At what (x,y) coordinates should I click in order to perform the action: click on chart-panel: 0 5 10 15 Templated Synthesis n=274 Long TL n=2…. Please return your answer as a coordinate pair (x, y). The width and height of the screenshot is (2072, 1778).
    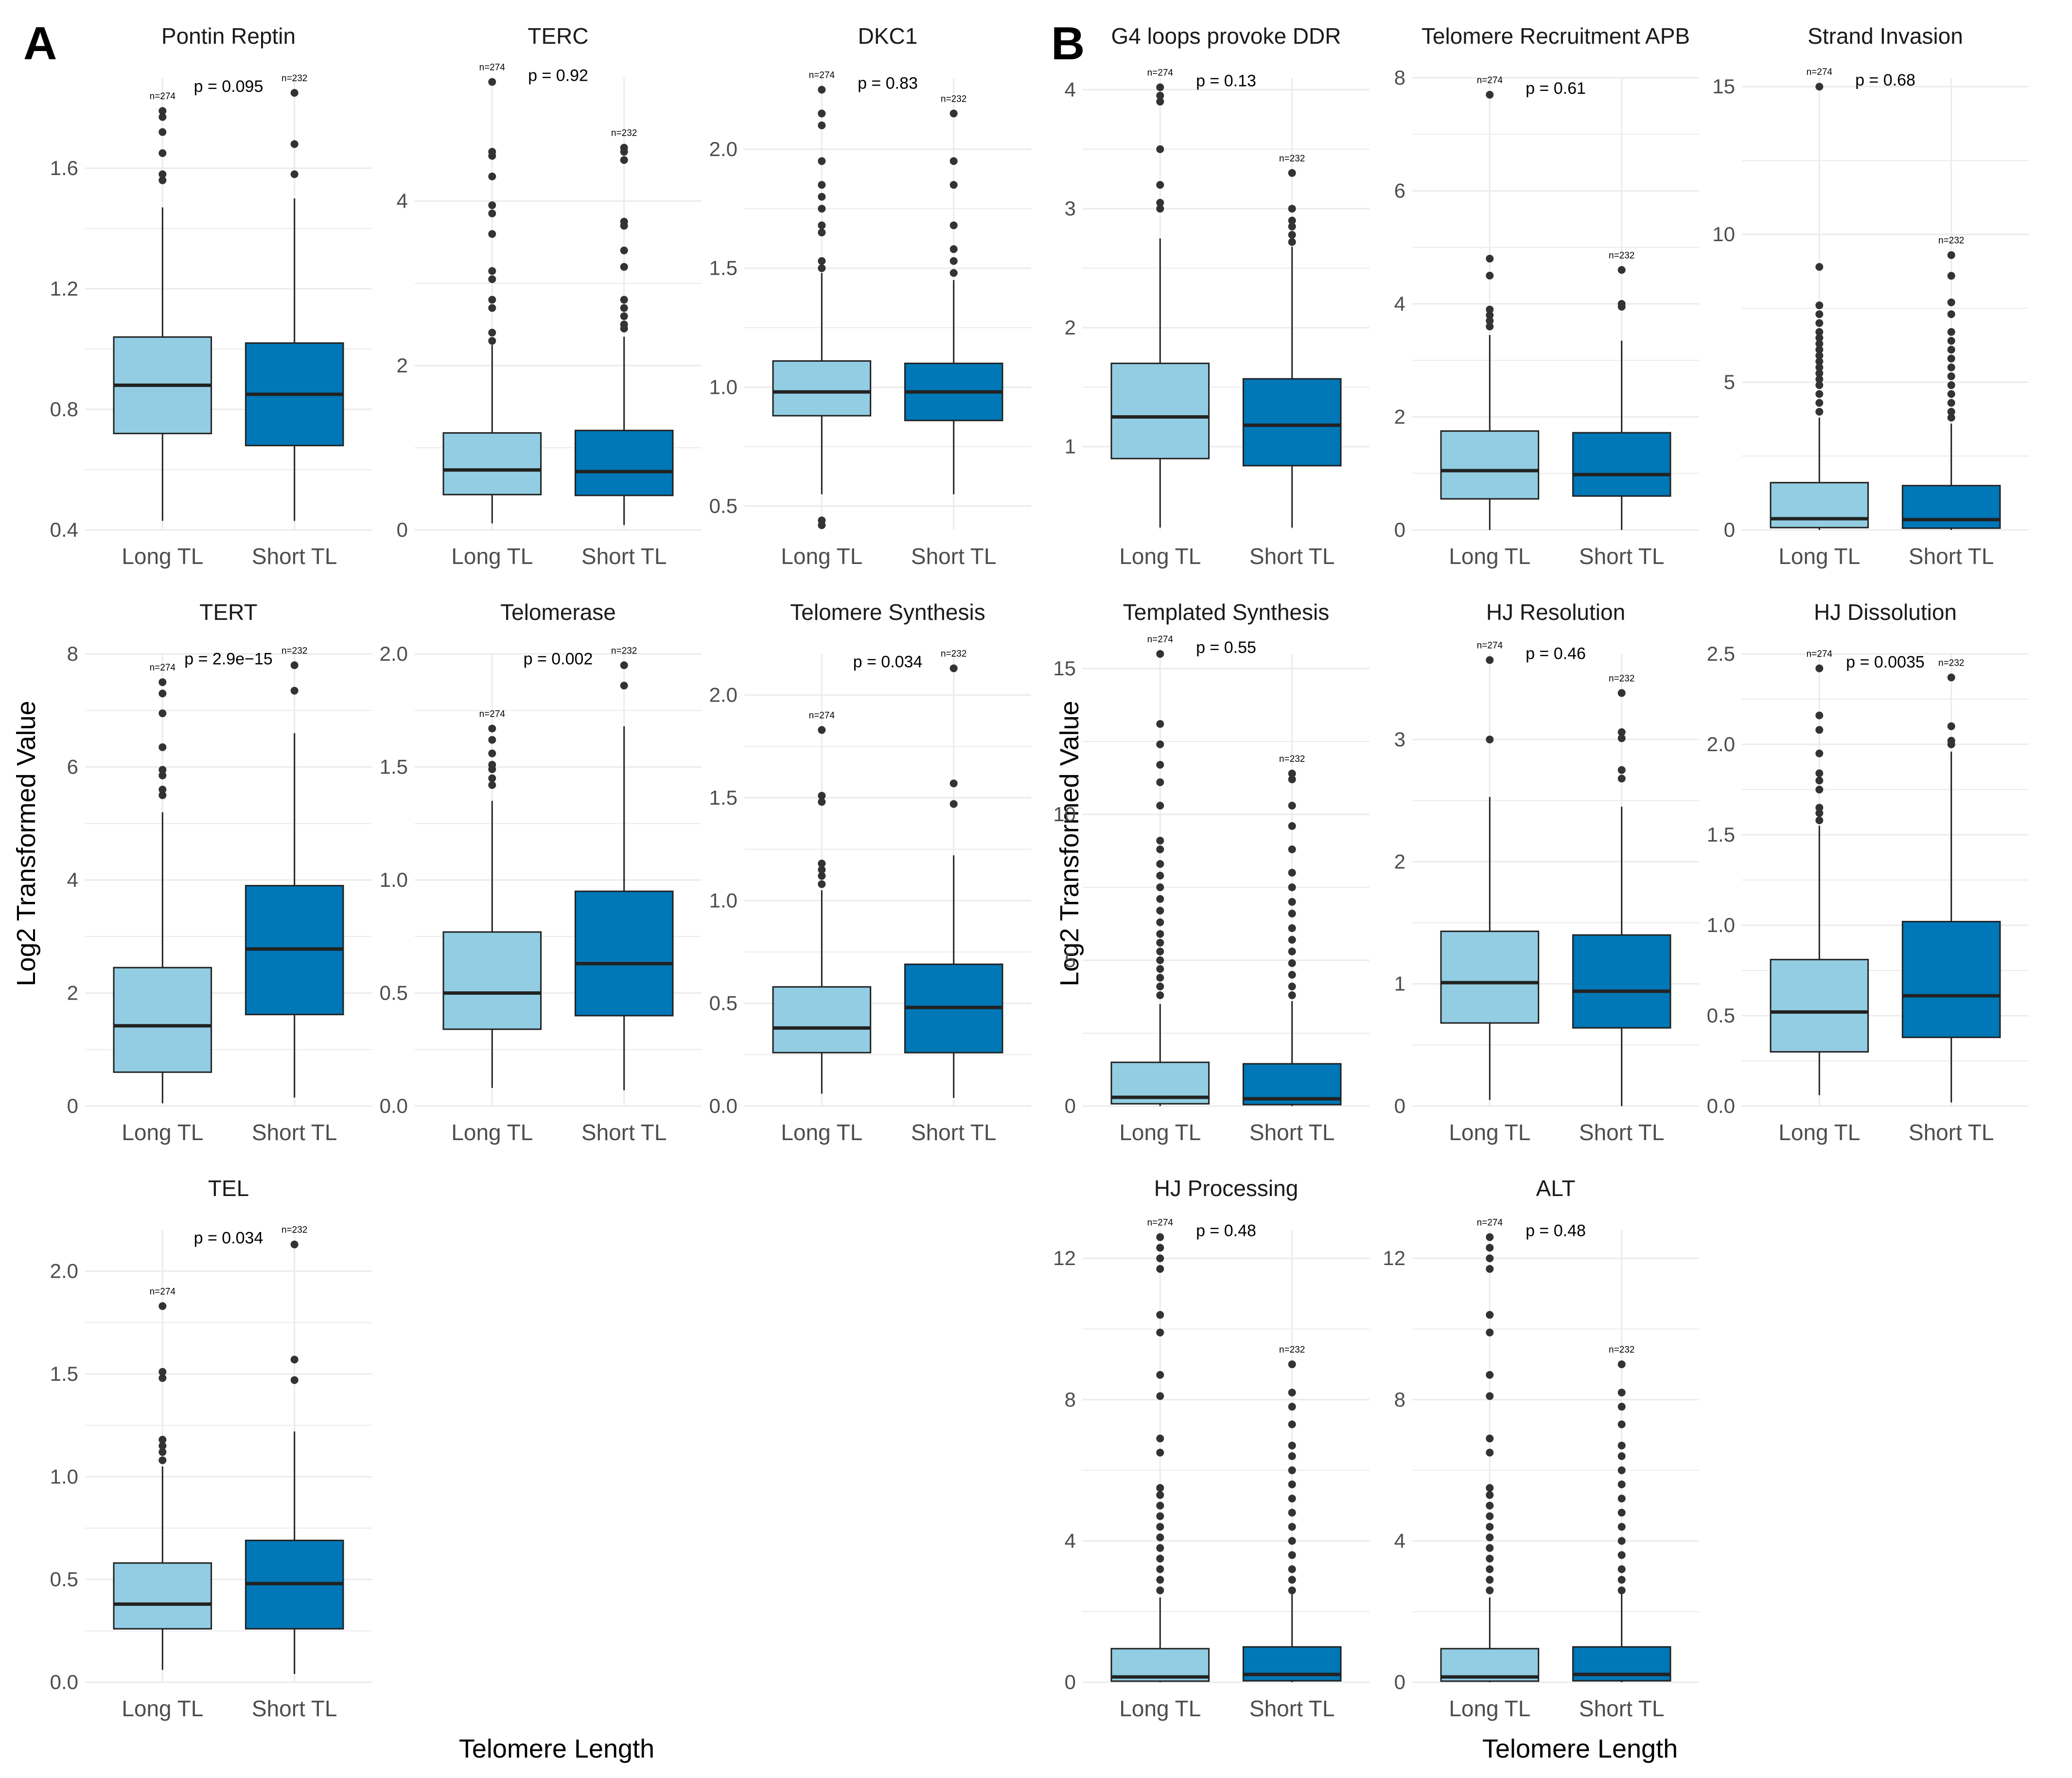
    Looking at the image, I should click on (1211, 872).